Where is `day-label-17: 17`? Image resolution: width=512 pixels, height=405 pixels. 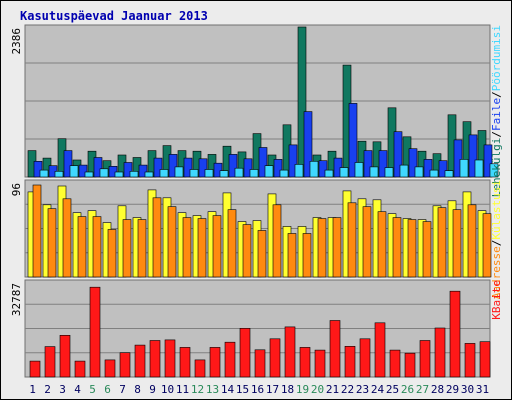
day-label-17: 17 is located at coordinates (272, 389).